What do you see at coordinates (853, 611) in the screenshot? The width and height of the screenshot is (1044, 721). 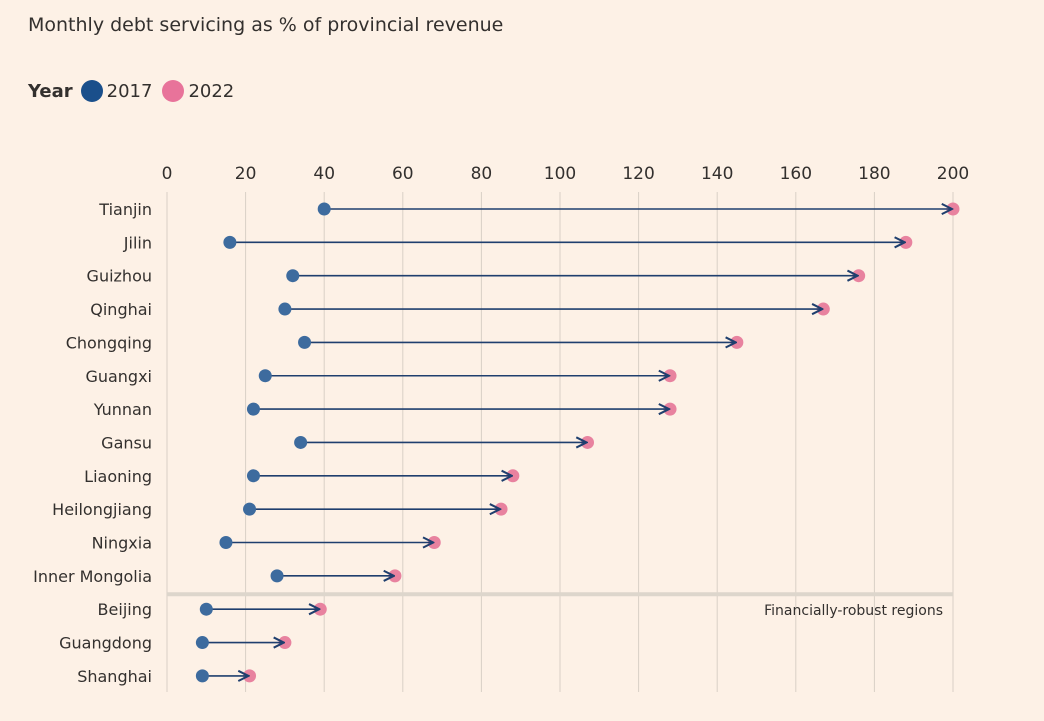 I see `annotation: Financially-robust regions` at bounding box center [853, 611].